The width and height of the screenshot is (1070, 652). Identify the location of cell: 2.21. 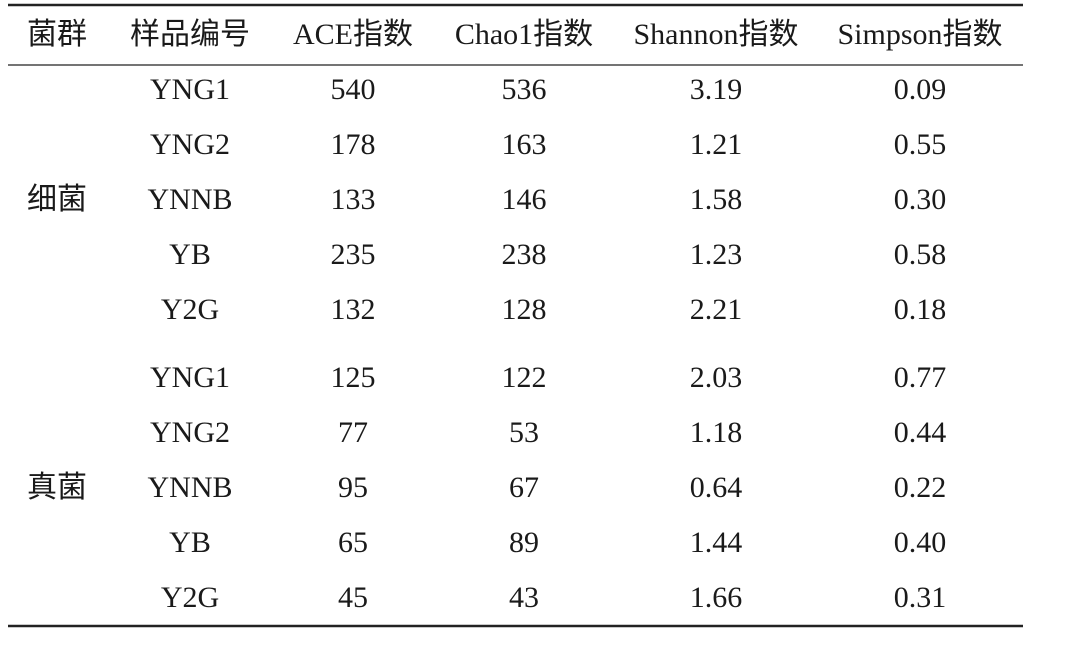
(716, 309).